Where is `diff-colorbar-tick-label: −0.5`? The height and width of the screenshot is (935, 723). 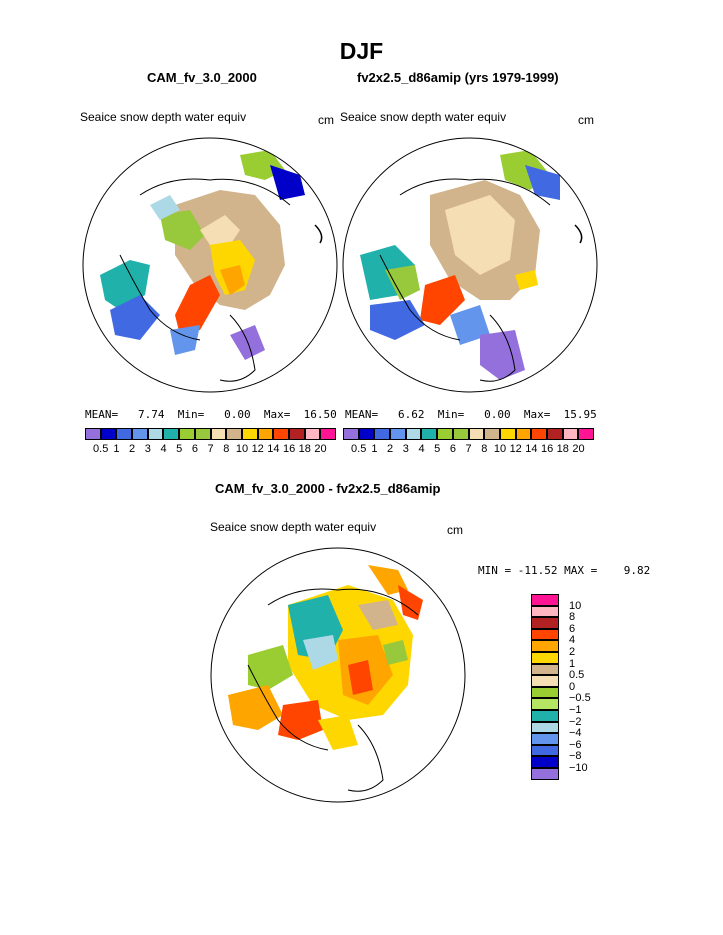 diff-colorbar-tick-label: −0.5 is located at coordinates (580, 698).